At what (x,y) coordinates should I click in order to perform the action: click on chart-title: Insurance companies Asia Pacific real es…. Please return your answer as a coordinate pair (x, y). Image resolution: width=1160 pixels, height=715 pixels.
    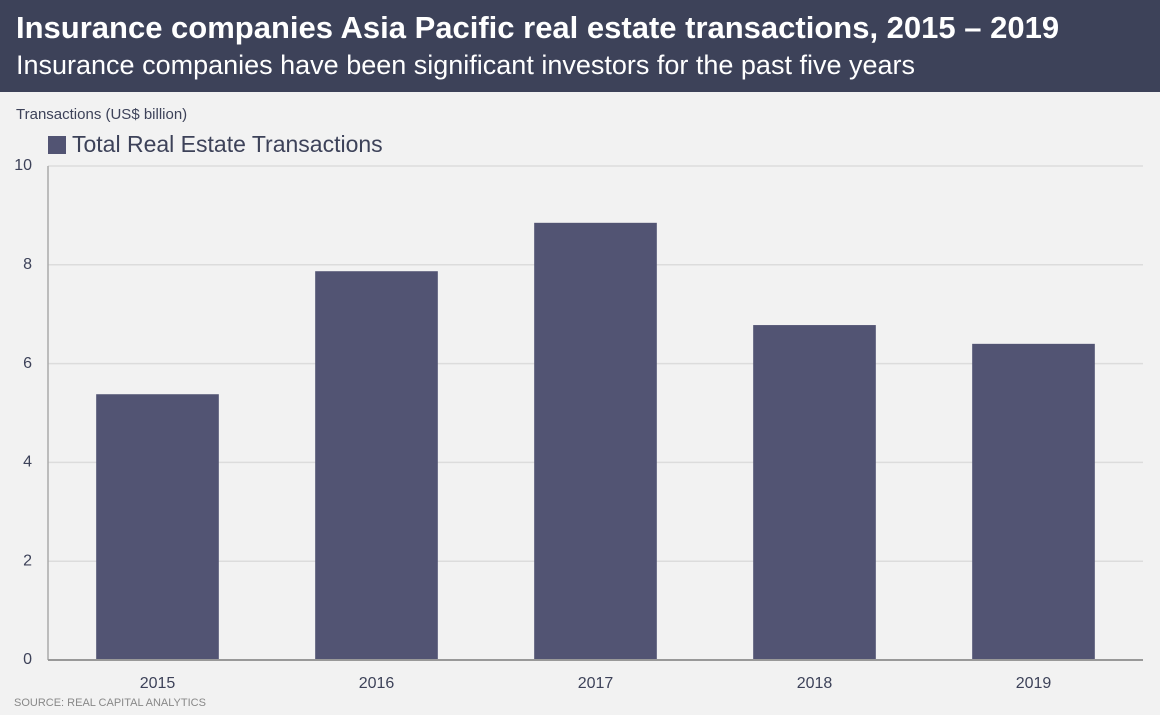
    Looking at the image, I should click on (537, 27).